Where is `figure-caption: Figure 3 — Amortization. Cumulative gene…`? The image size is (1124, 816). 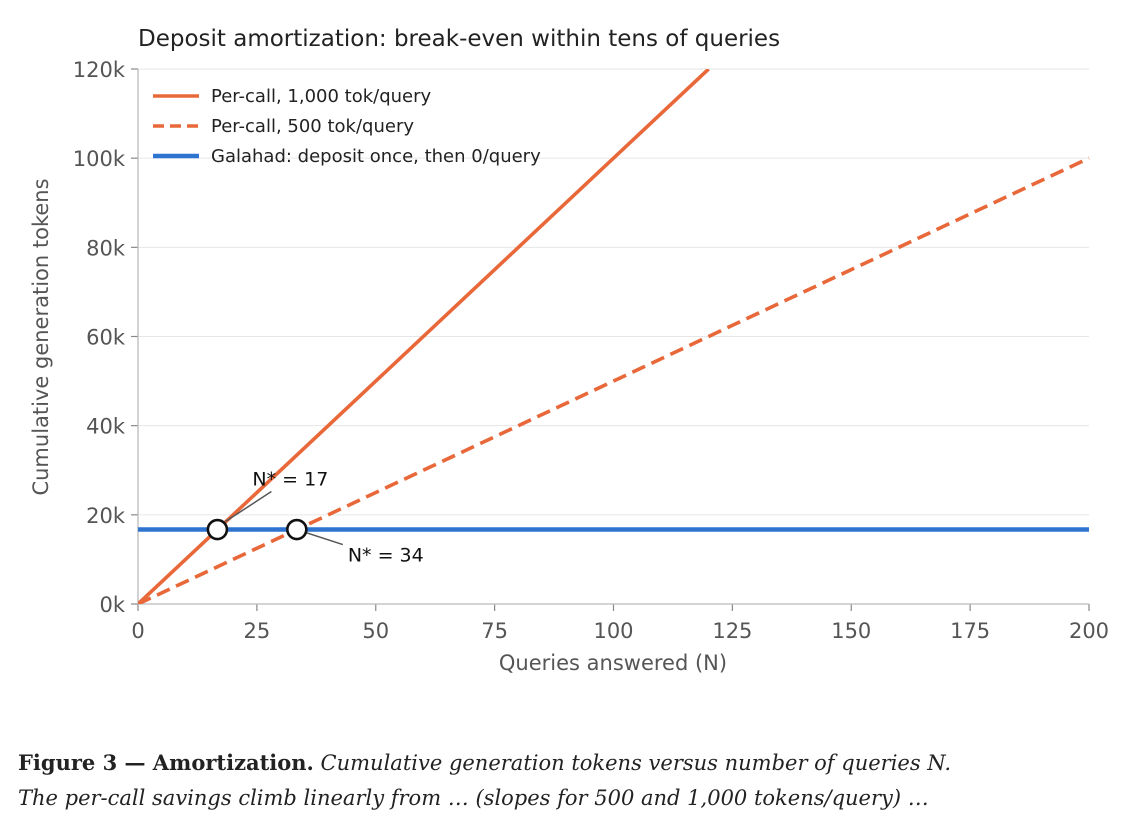 figure-caption: Figure 3 — Amortization. Cumulative gene… is located at coordinates (568, 780).